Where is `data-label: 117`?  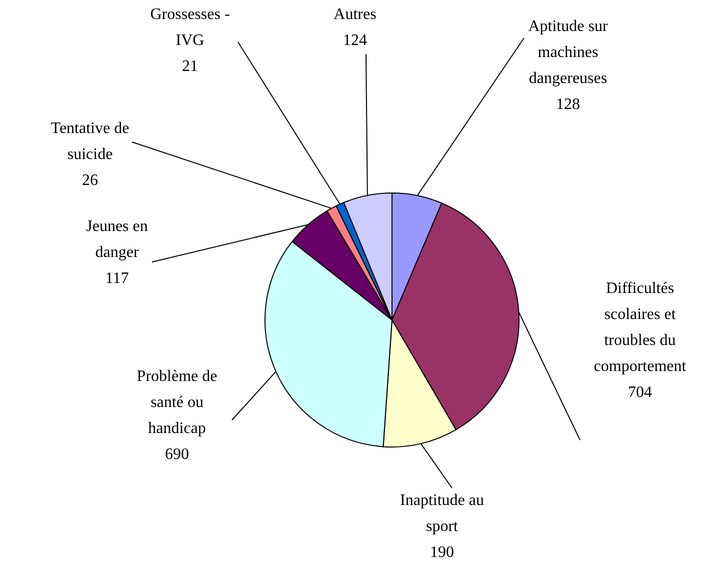 data-label: 117 is located at coordinates (117, 278).